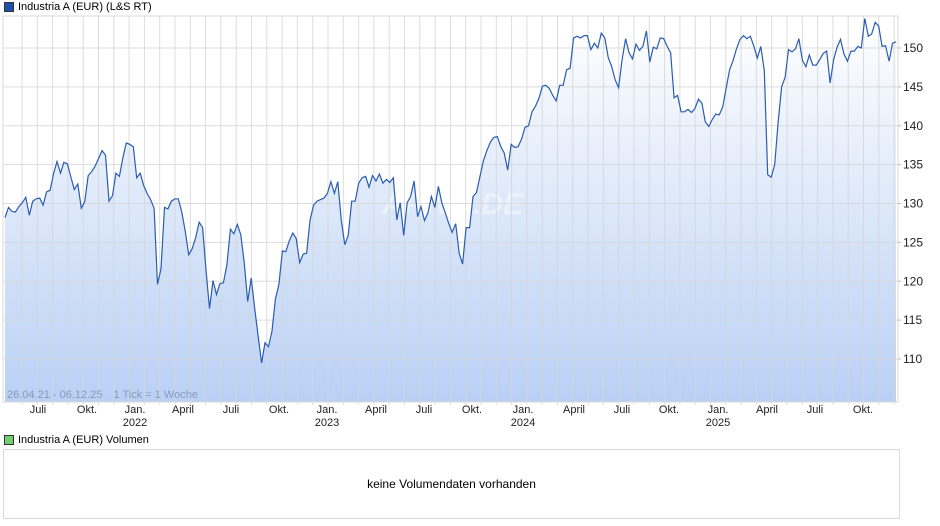  I want to click on date-range: 26.04.21 - 06.12.25, so click(54, 395).